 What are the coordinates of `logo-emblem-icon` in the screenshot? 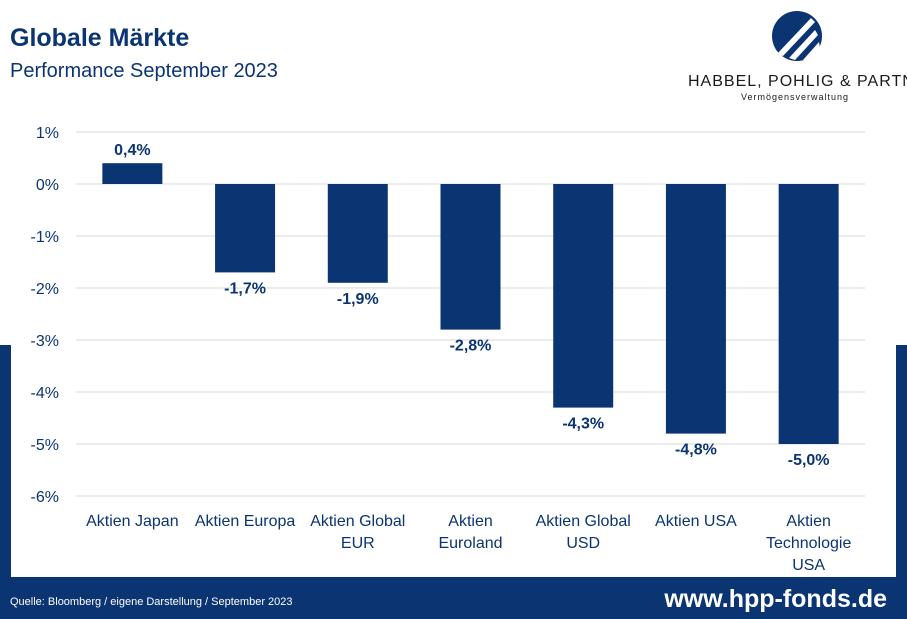 It's located at (797, 36).